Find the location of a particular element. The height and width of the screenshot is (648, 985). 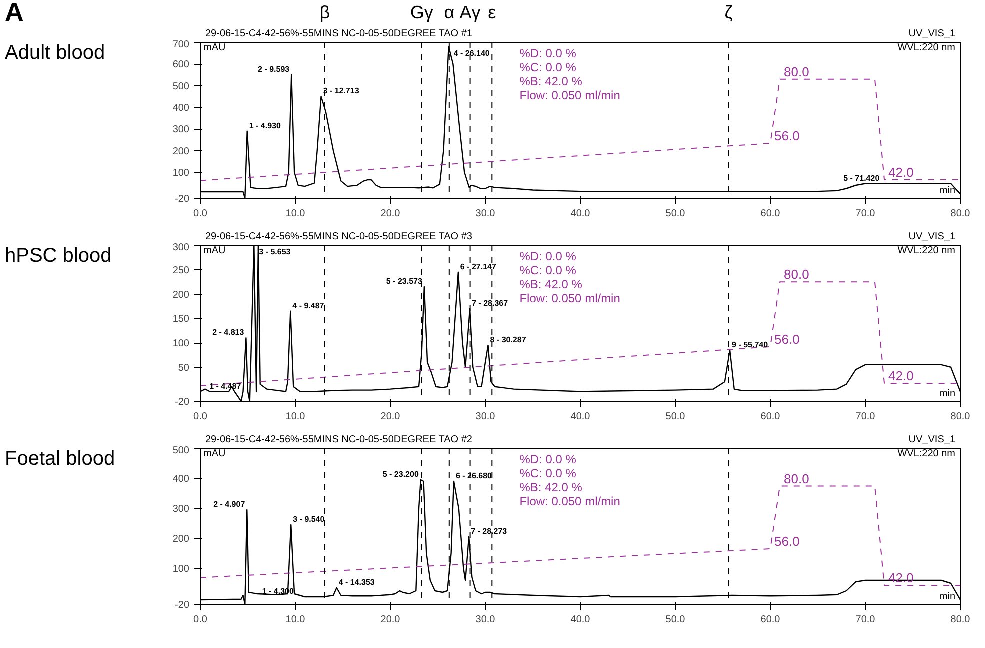

annotation: 5 - 23.573 is located at coordinates (404, 281).